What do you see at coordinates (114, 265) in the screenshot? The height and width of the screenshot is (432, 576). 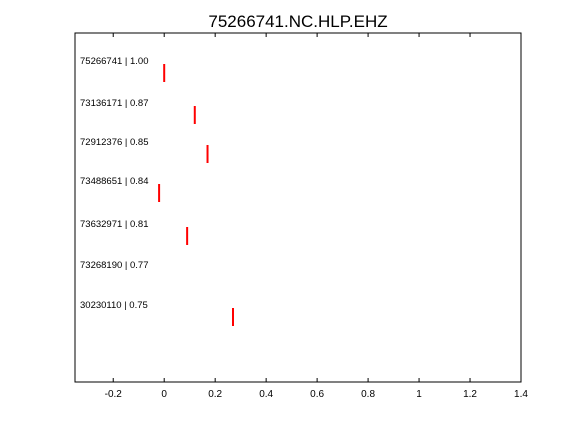 I see `trace-label-73268190: 73268190 | 0.77` at bounding box center [114, 265].